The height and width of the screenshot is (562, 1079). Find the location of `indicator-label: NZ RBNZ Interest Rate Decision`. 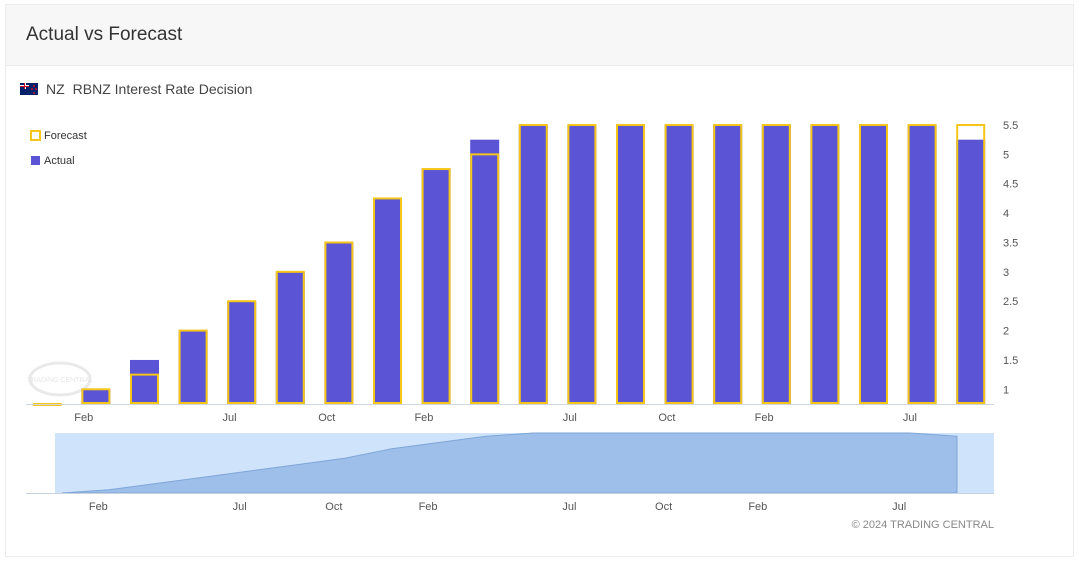

indicator-label: NZ RBNZ Interest Rate Decision is located at coordinates (136, 89).